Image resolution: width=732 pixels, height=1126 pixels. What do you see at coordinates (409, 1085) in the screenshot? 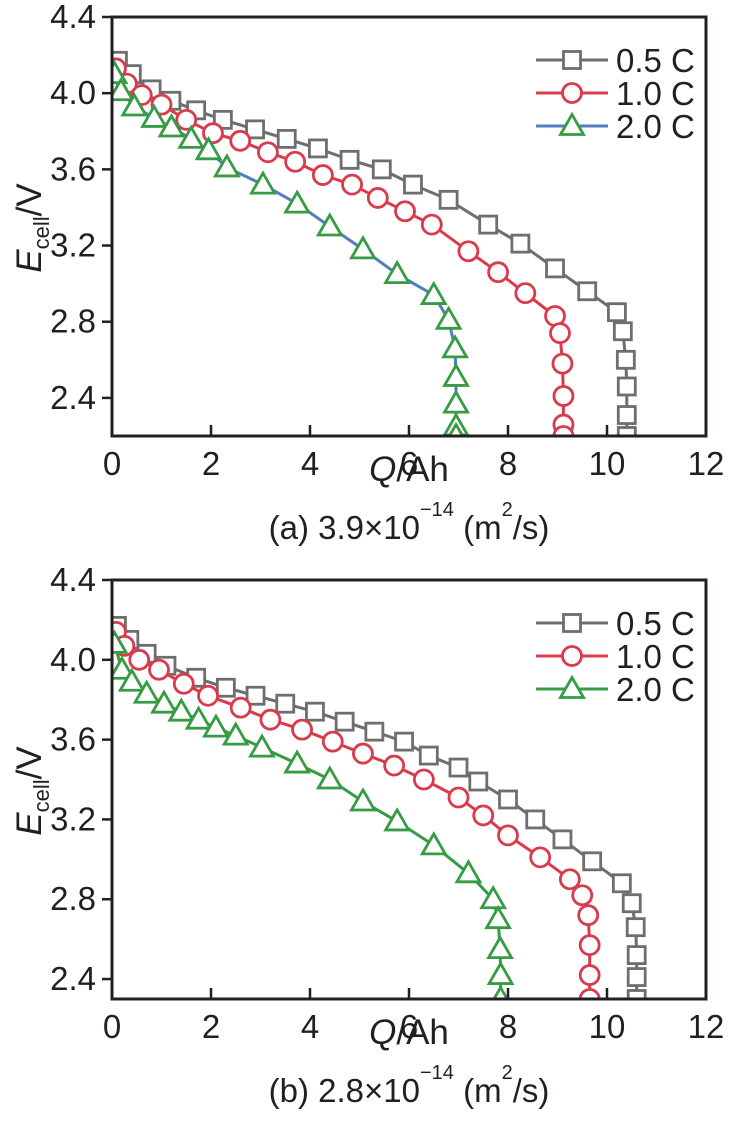
I see `caption-b: (b) 2.8×10−14 (m2/s)` at bounding box center [409, 1085].